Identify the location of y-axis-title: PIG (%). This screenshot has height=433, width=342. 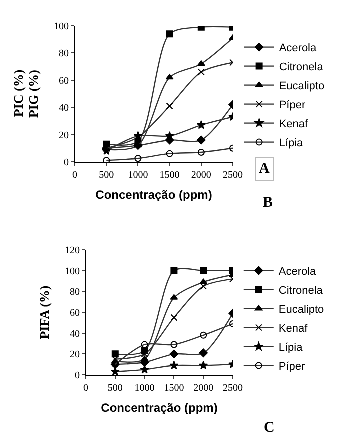
(33, 94).